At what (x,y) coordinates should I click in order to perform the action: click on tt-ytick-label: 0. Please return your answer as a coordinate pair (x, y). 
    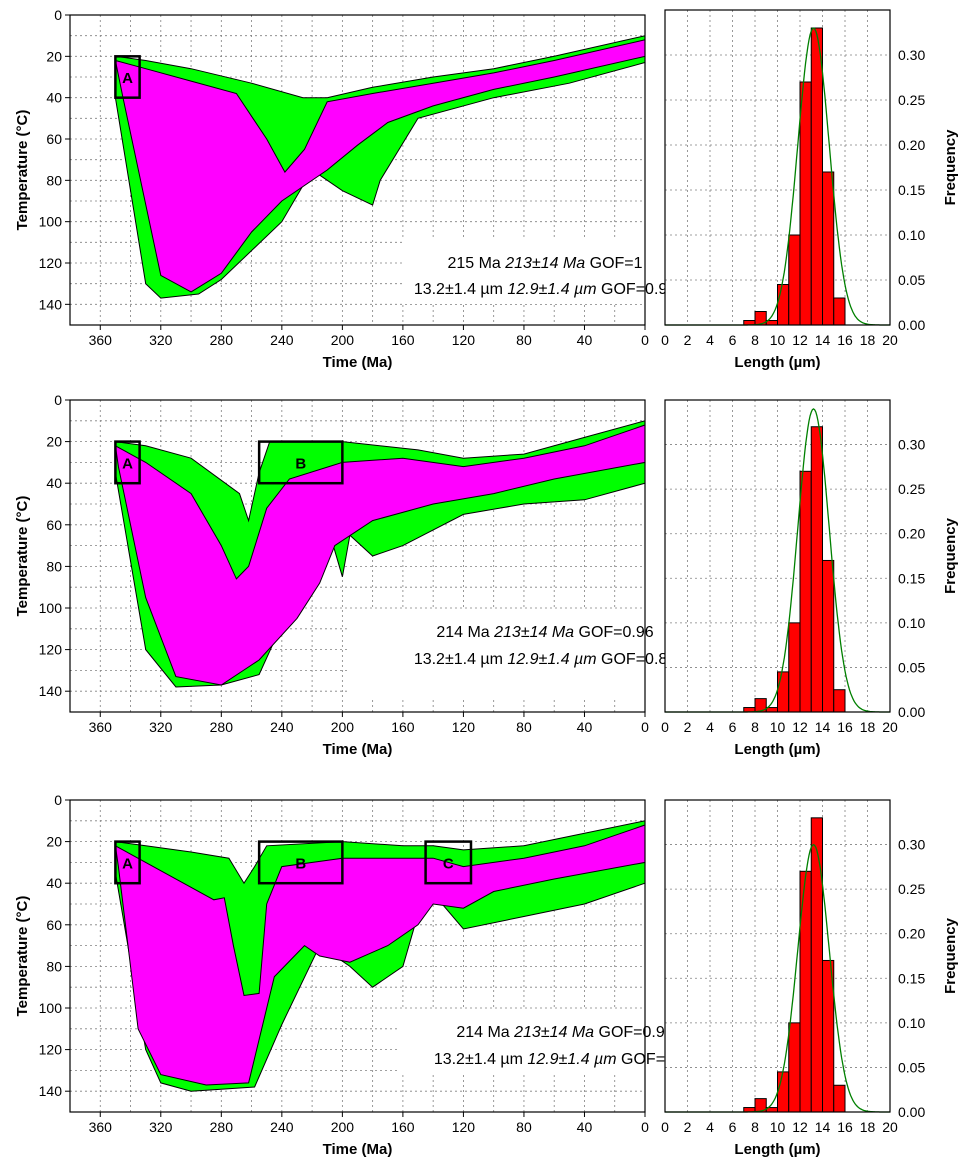
    Looking at the image, I should click on (58, 400).